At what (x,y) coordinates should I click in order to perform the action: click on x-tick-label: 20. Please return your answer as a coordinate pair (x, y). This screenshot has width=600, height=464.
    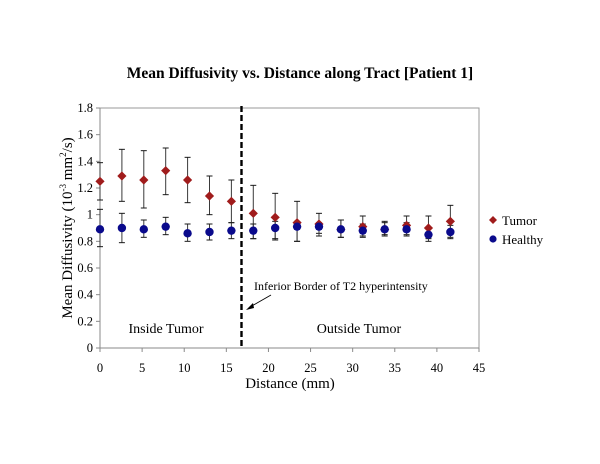
    Looking at the image, I should click on (268, 368).